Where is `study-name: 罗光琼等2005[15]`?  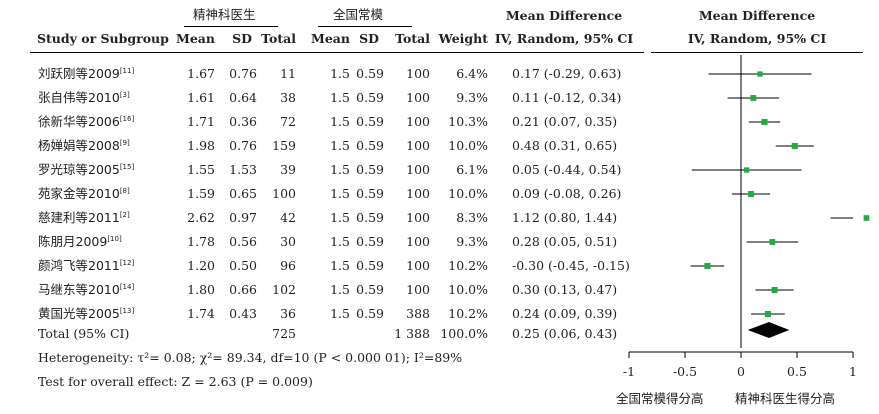 study-name: 罗光琼等2005[15] is located at coordinates (86, 170).